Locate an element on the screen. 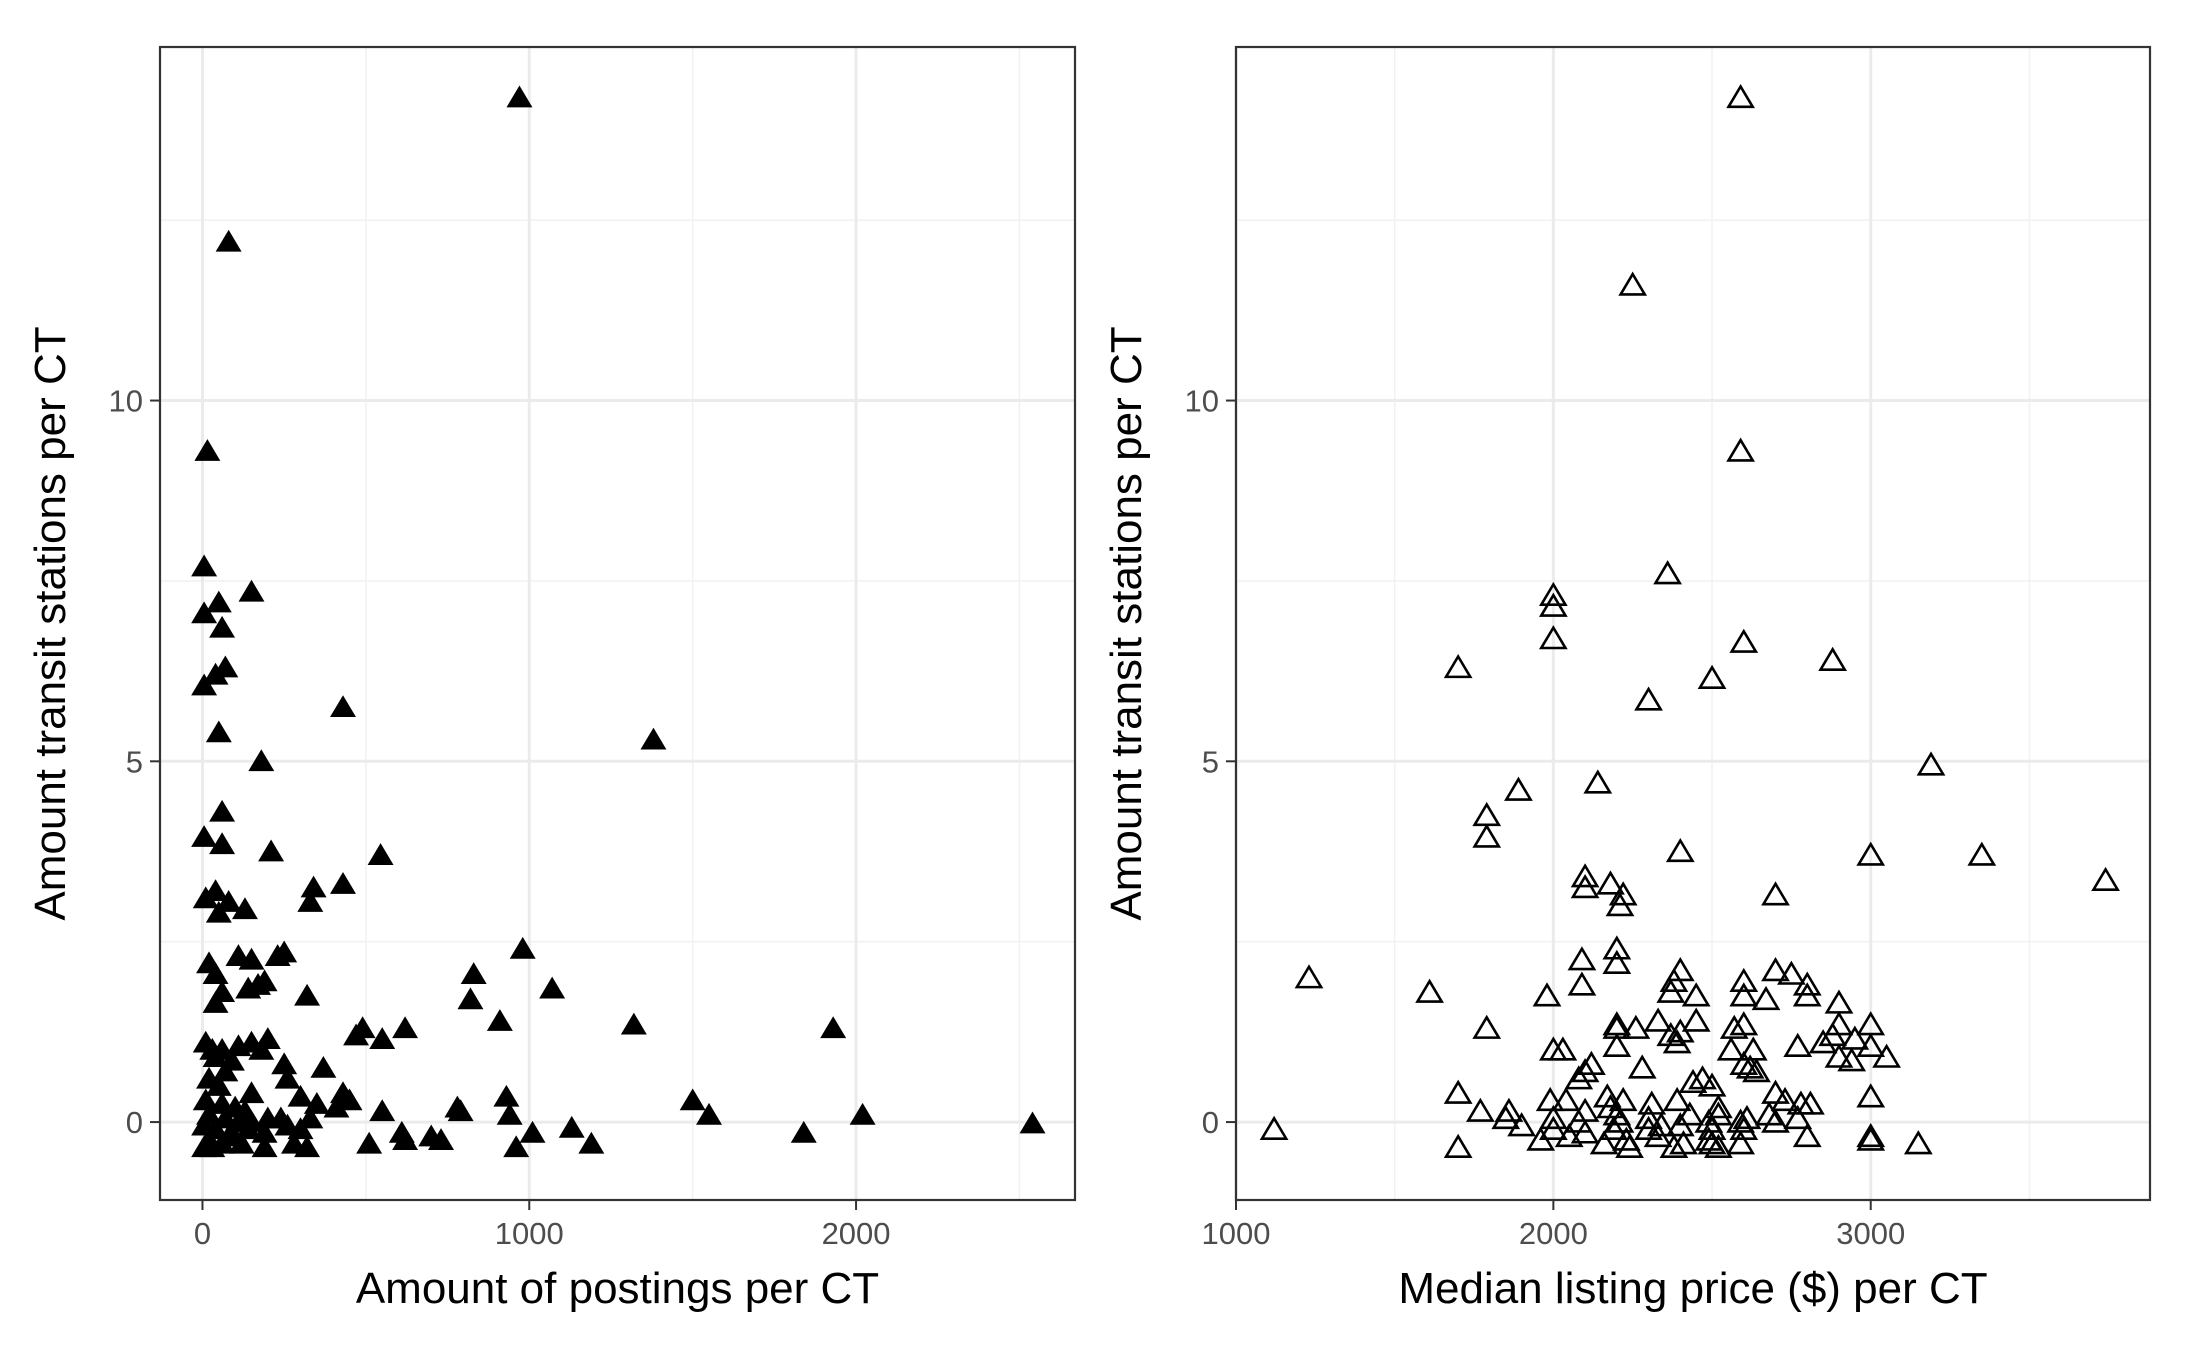  left-x-tick-label: 1000 is located at coordinates (529, 1233).